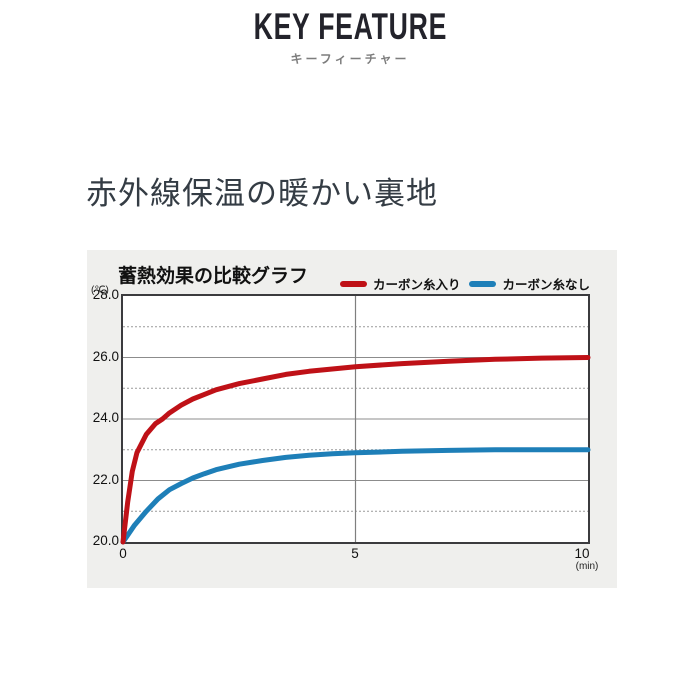 This screenshot has width=700, height=700. I want to click on y-tick-label: 24.0, so click(105, 417).